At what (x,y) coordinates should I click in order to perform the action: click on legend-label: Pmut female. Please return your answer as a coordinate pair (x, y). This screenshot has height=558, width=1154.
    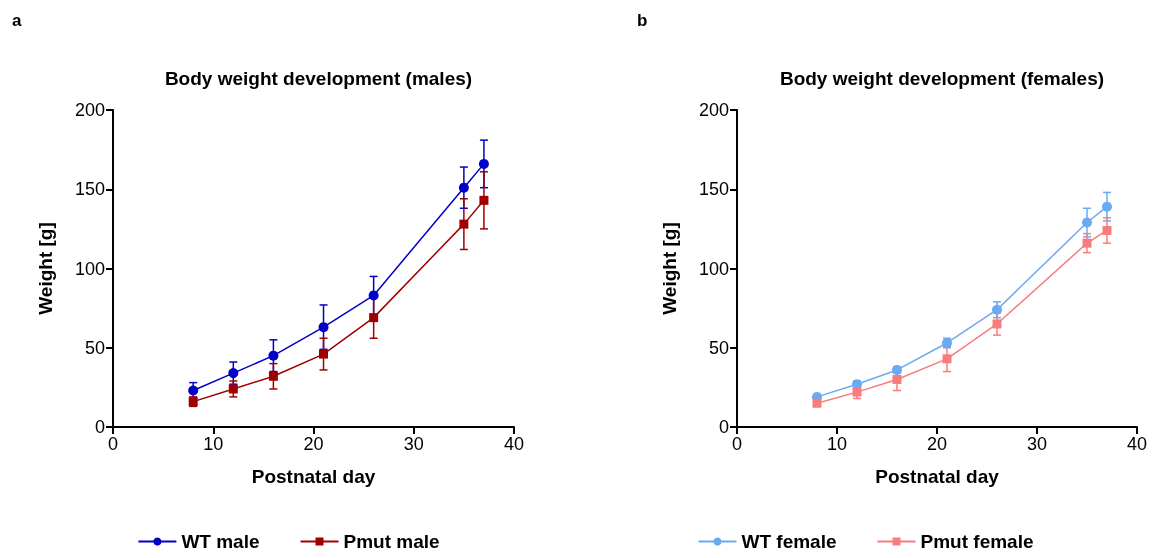
    Looking at the image, I should click on (977, 541).